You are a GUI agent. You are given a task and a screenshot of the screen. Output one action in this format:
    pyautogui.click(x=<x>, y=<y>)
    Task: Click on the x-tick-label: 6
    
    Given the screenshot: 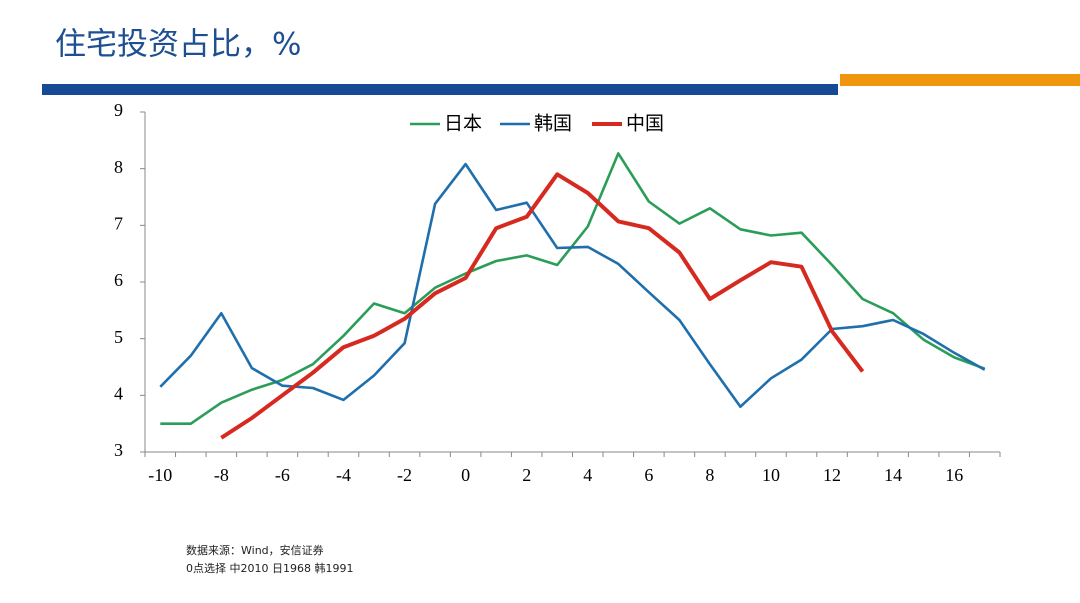 What is the action you would take?
    pyautogui.click(x=648, y=475)
    